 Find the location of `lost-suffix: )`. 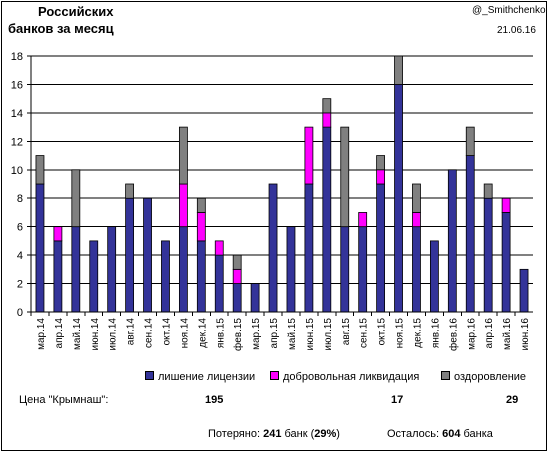

lost-suffix: ) is located at coordinates (338, 434).